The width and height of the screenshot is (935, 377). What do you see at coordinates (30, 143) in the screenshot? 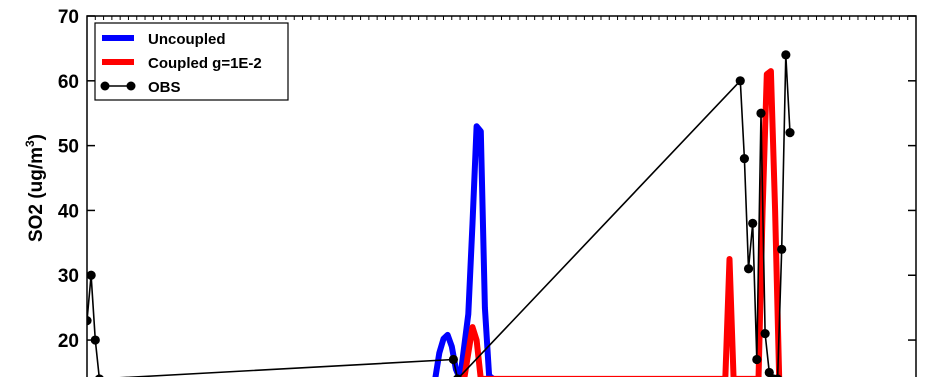
I see `y-axis-label-superscript: 3` at bounding box center [30, 143].